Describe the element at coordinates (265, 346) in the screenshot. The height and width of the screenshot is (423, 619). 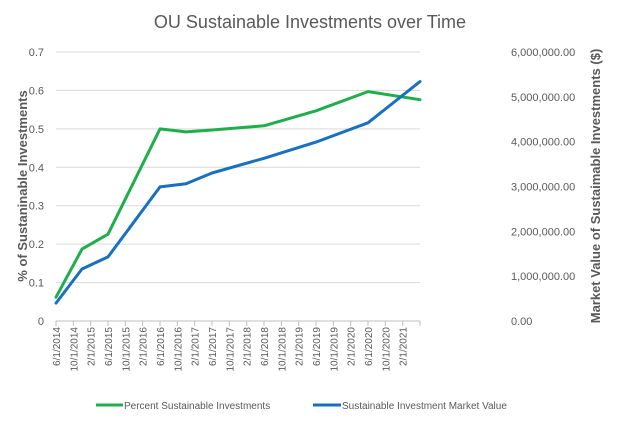
I see `x-tick-label: 6/1/2018` at that location.